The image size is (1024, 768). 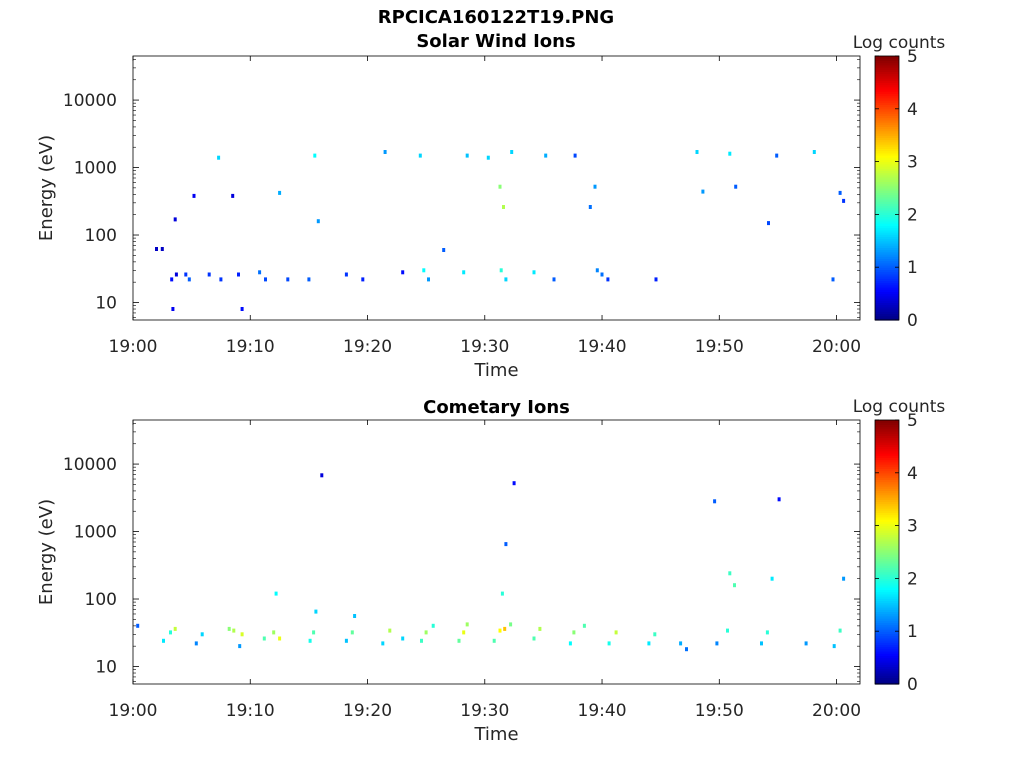 I want to click on colorbar-tick-label: 3, so click(x=912, y=527).